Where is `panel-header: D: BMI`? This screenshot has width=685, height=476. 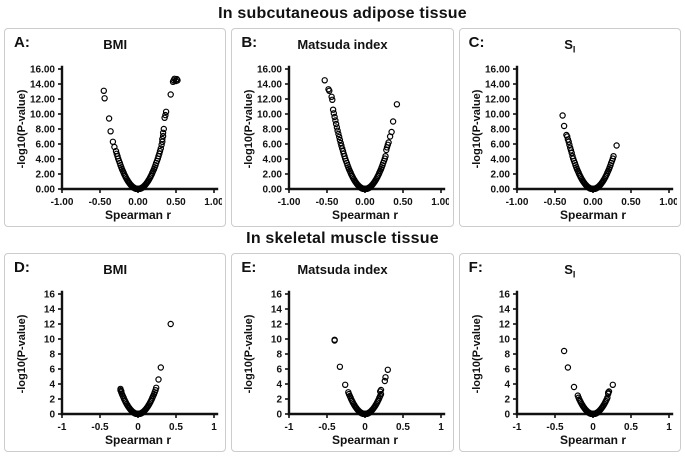
panel-header: D: BMI is located at coordinates (115, 270).